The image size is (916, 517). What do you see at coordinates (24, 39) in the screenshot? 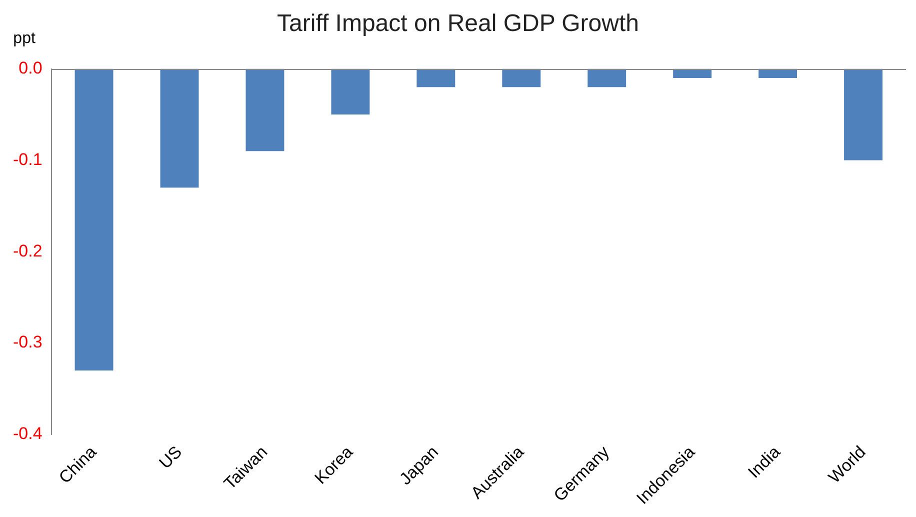
I see `y-axis-title: ppt` at bounding box center [24, 39].